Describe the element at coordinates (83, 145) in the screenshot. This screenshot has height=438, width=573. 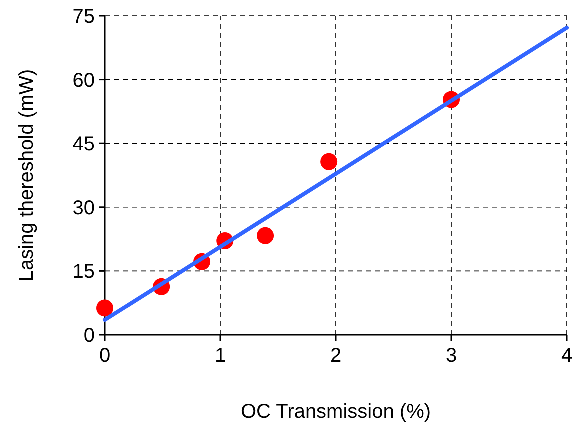
I see `y-tick-label: 45` at that location.